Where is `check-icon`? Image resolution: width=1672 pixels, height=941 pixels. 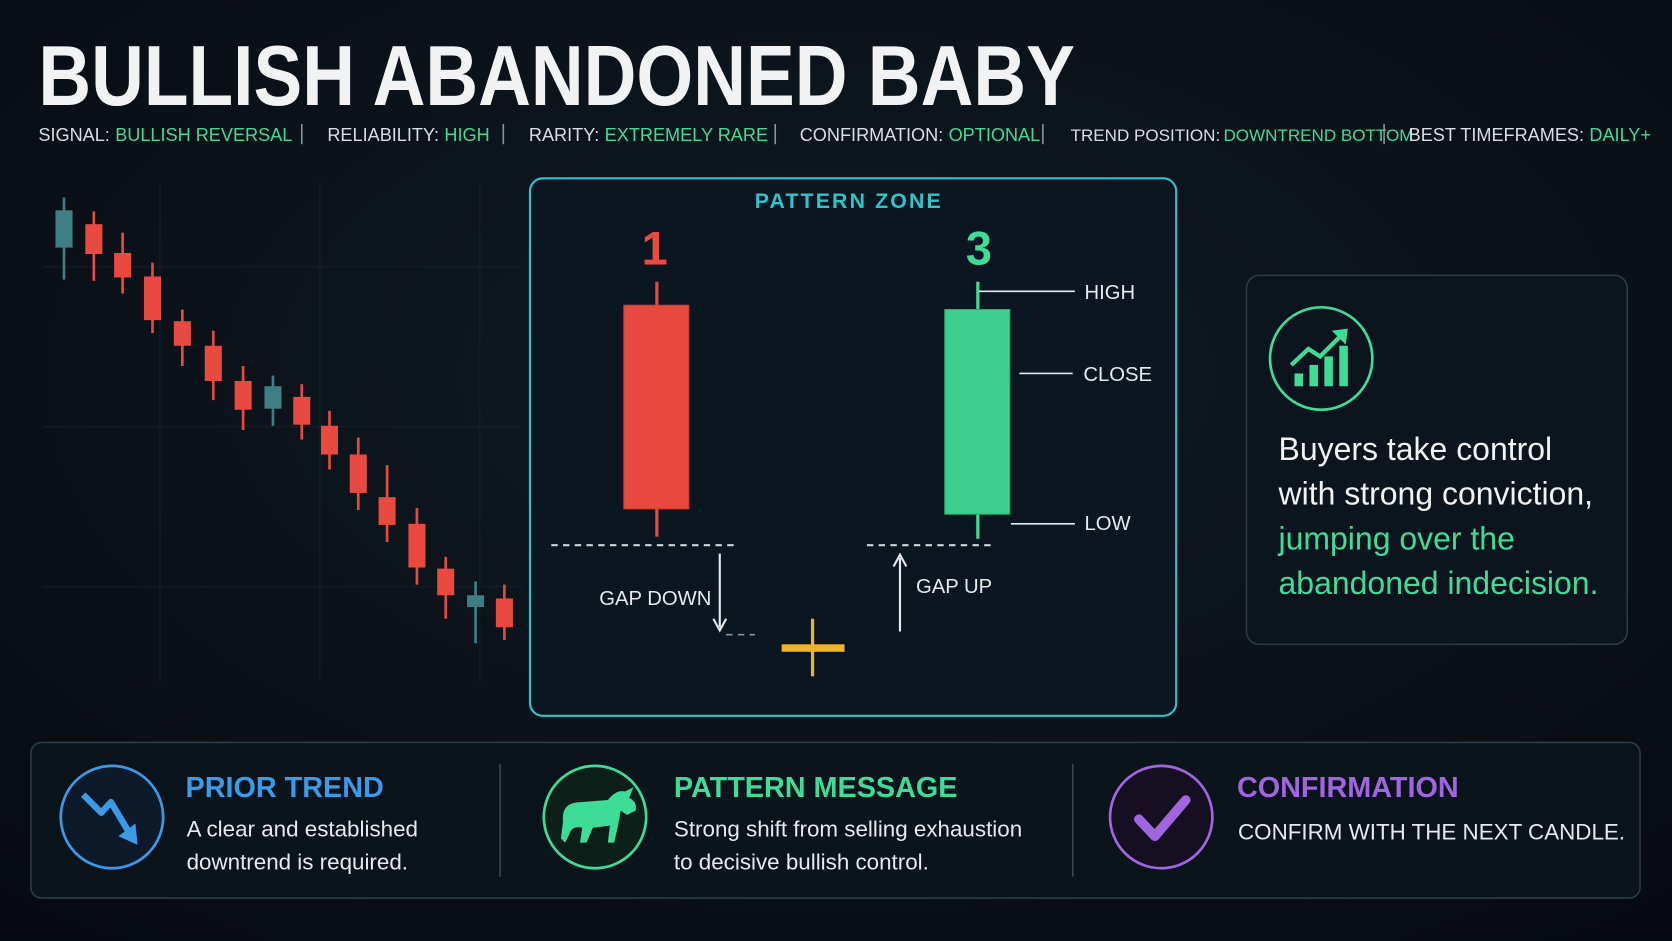 check-icon is located at coordinates (1162, 818).